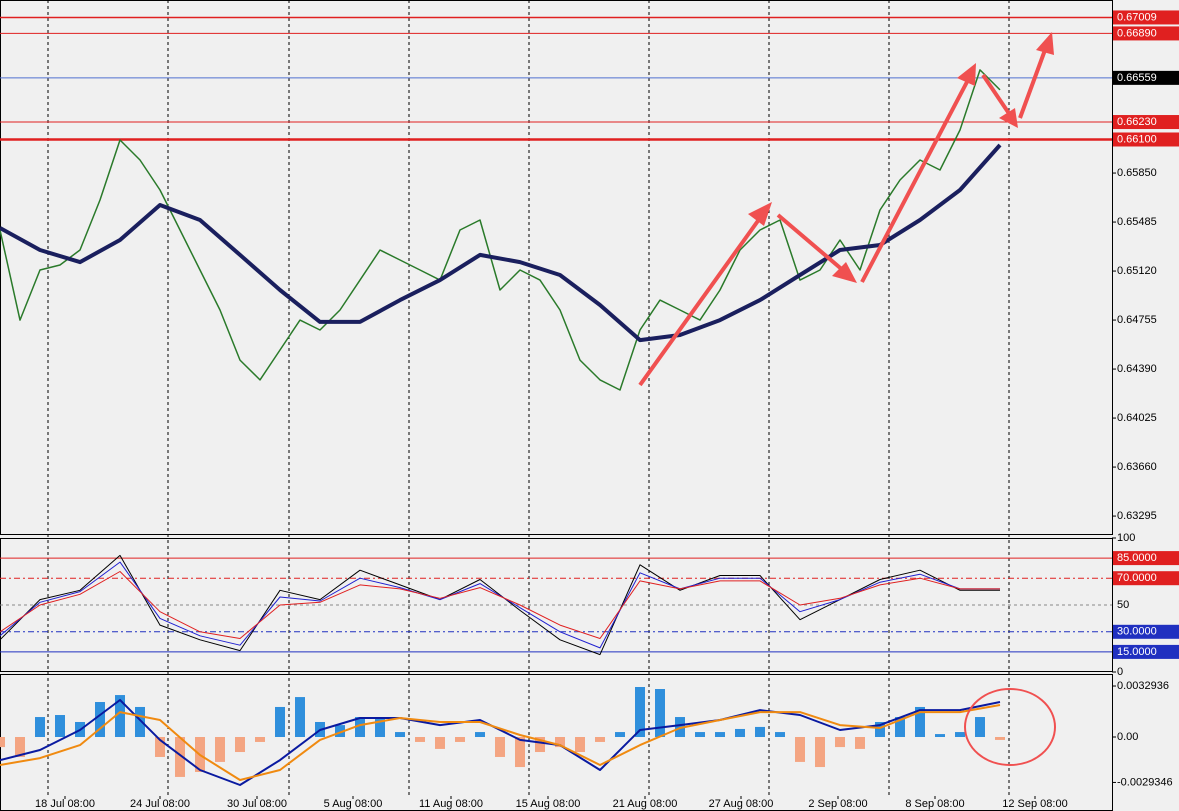 The height and width of the screenshot is (811, 1179). What do you see at coordinates (1137, 173) in the screenshot?
I see `y-tick-label: 0.65850` at bounding box center [1137, 173].